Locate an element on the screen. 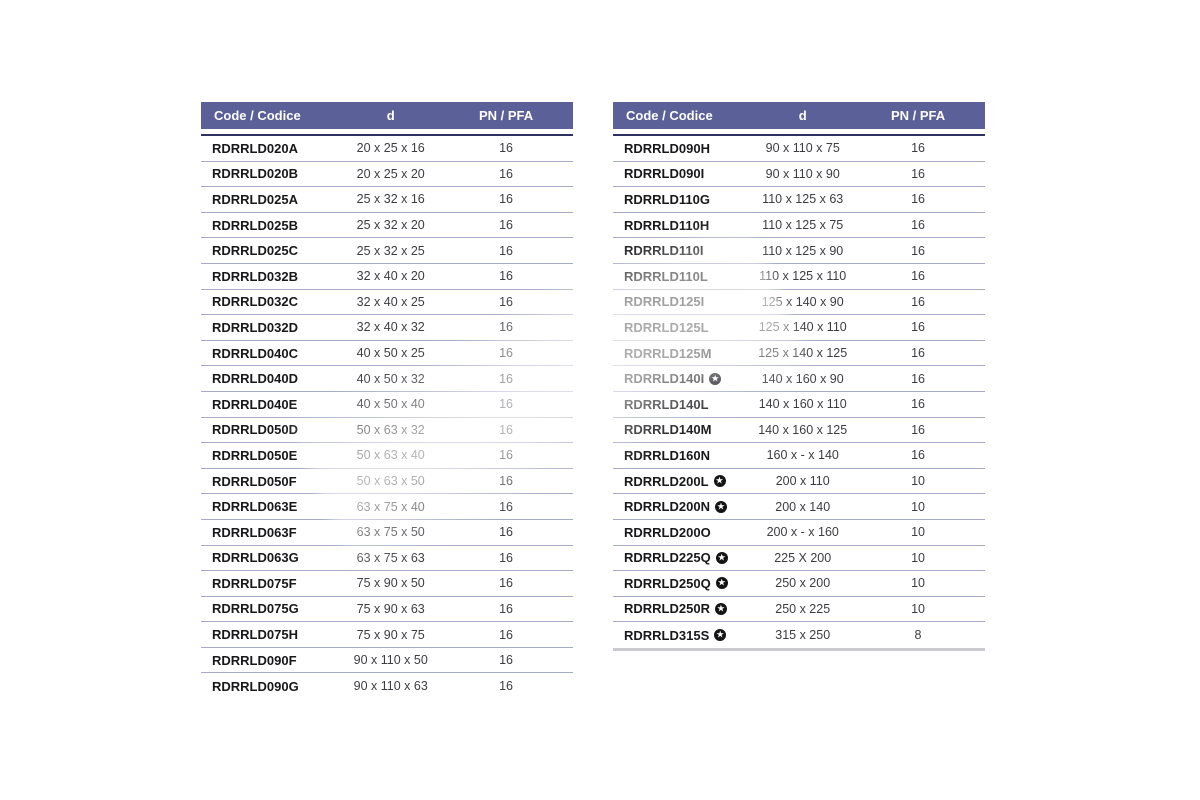 This screenshot has height=800, width=1200. column-header-code: Code / Codice is located at coordinates (257, 115).